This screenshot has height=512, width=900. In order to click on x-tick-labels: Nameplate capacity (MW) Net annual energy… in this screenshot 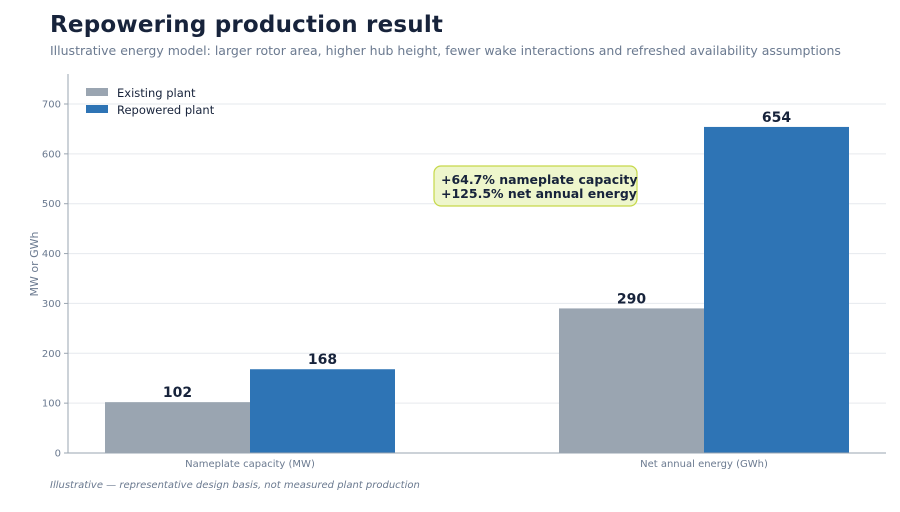, I will do `click(476, 464)`.